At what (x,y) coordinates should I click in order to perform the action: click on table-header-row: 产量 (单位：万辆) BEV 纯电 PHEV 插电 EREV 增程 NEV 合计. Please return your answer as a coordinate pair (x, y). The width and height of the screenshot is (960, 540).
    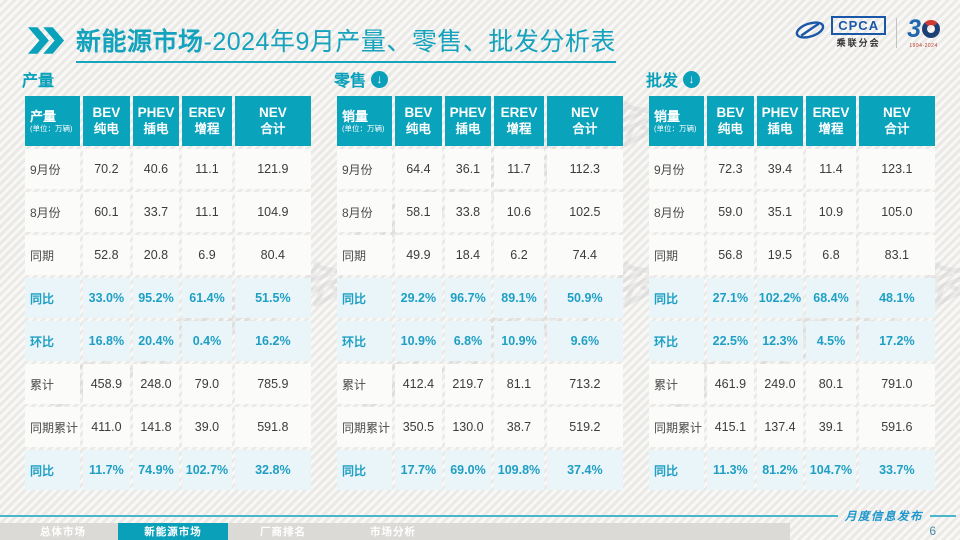
    Looking at the image, I should click on (168, 121).